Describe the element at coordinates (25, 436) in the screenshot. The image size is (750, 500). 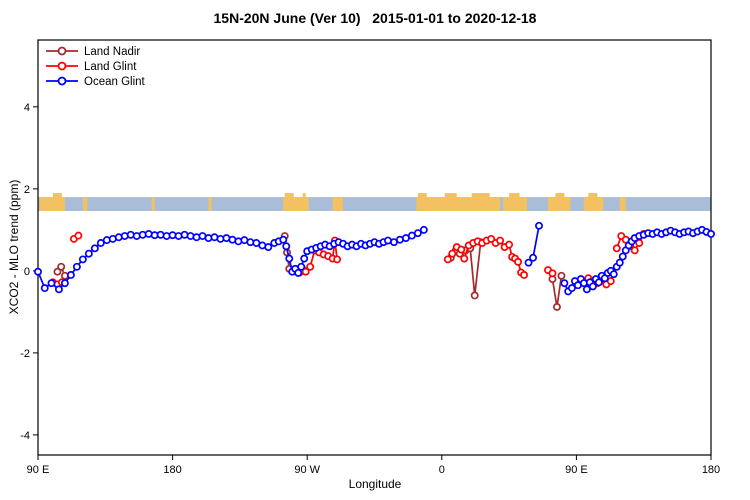
I see `y-tick-label: -4` at that location.